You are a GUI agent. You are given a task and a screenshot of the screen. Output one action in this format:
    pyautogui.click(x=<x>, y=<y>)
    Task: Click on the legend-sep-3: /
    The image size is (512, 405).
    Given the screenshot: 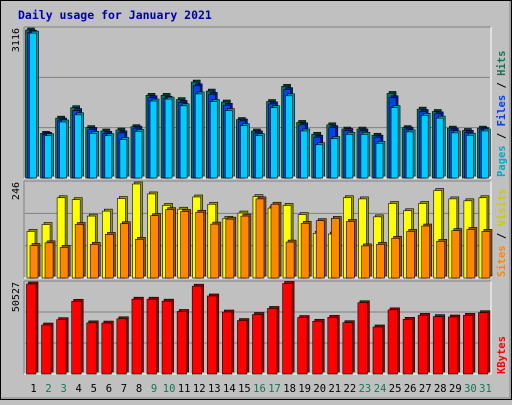 What is the action you would take?
    pyautogui.click(x=502, y=235)
    